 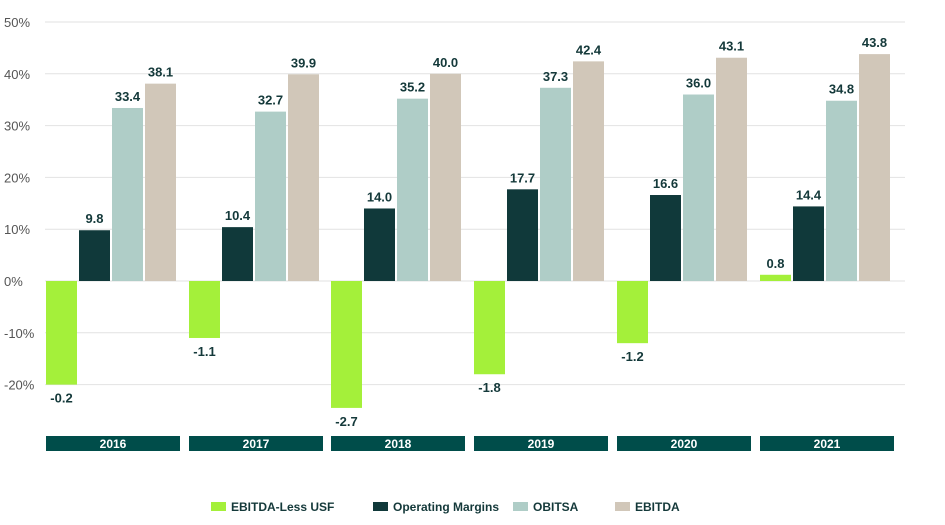 I want to click on data-label: 14.4, so click(x=809, y=194).